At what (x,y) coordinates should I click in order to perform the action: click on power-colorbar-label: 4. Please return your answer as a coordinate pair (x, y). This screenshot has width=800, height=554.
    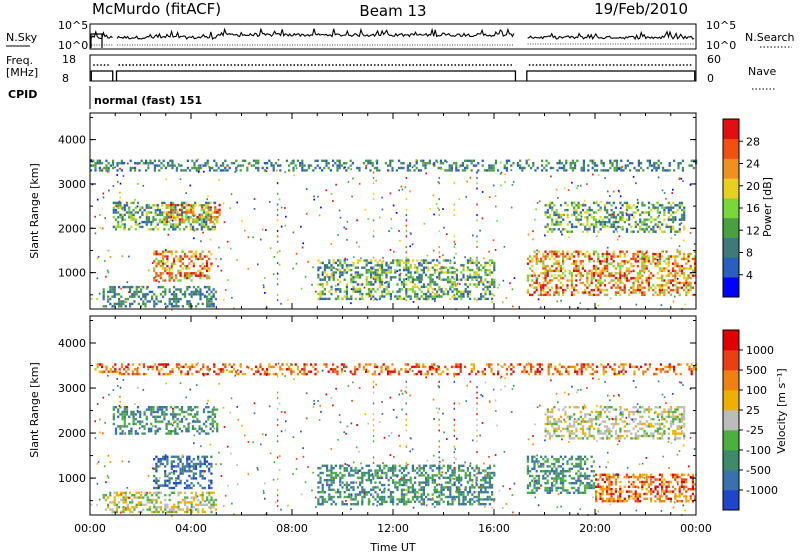
    Looking at the image, I should click on (749, 275).